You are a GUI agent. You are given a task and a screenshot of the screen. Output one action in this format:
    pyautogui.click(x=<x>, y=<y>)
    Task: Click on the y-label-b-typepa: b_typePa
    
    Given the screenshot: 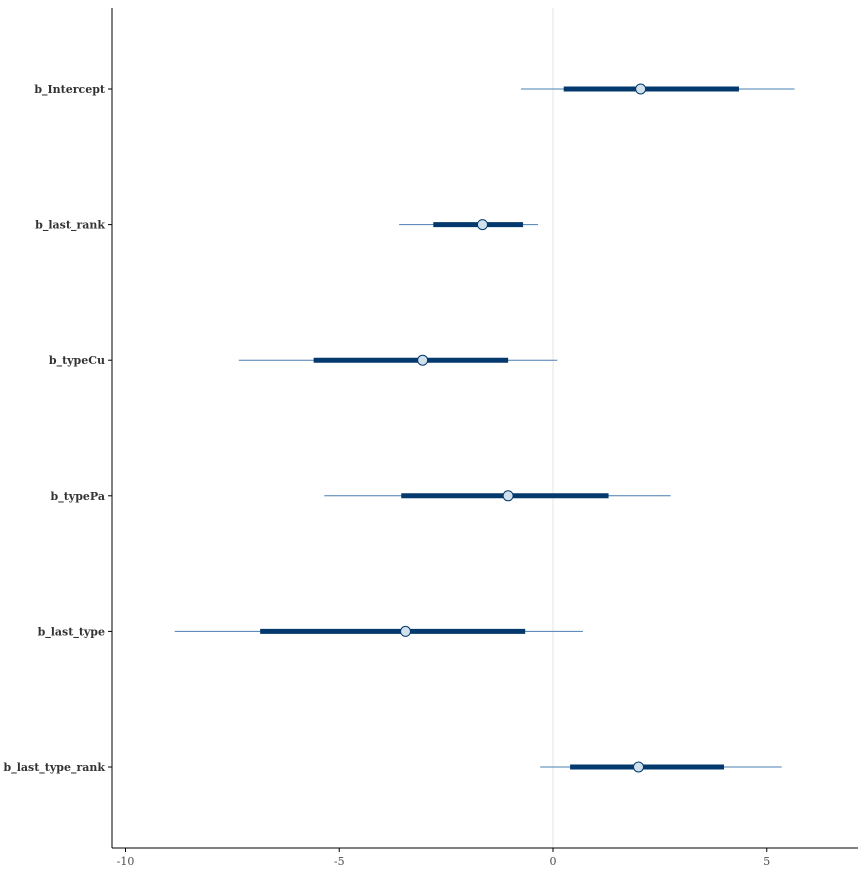 What is the action you would take?
    pyautogui.click(x=78, y=497)
    